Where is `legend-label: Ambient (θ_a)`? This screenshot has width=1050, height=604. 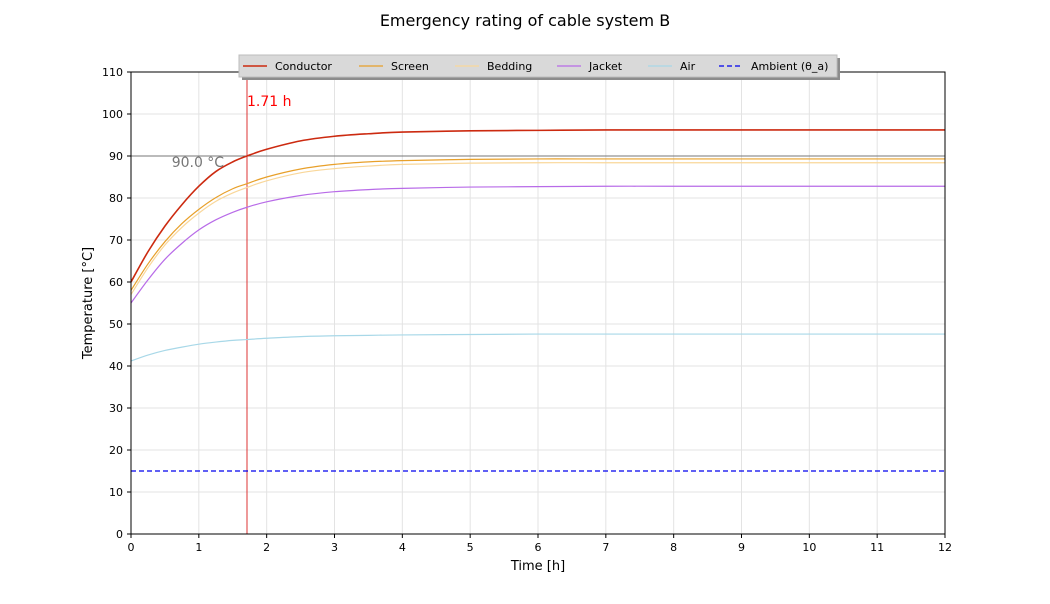
legend-label: Ambient (θ_a) is located at coordinates (789, 66).